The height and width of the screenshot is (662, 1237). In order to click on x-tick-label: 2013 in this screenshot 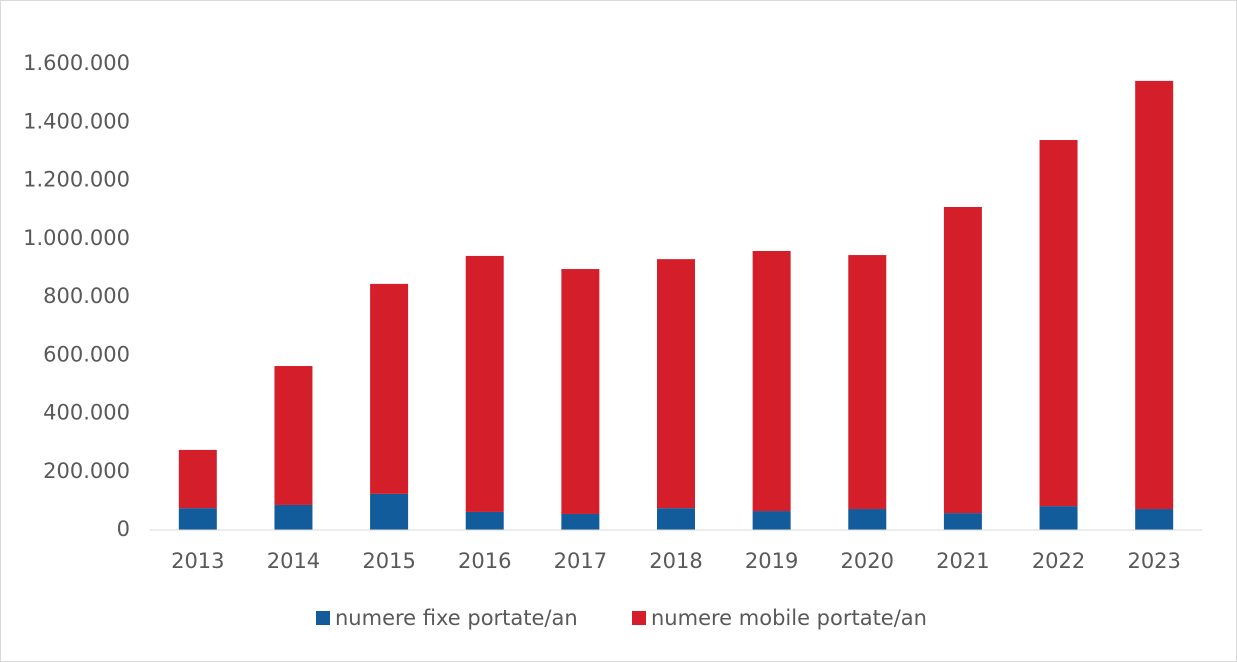, I will do `click(197, 561)`.